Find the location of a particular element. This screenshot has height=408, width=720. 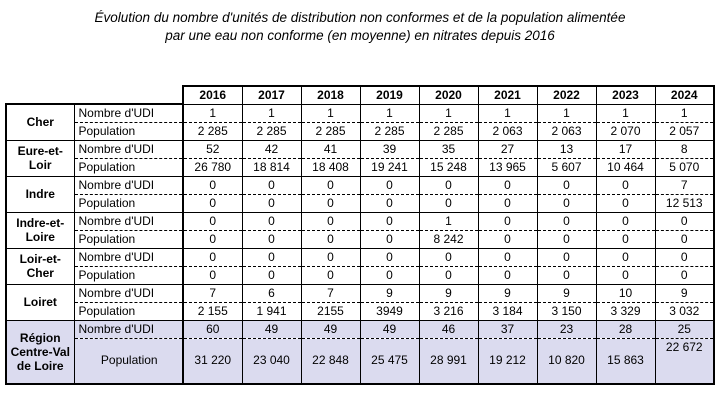

dept-name-cell: Eure-et-Loir is located at coordinates (40, 158).